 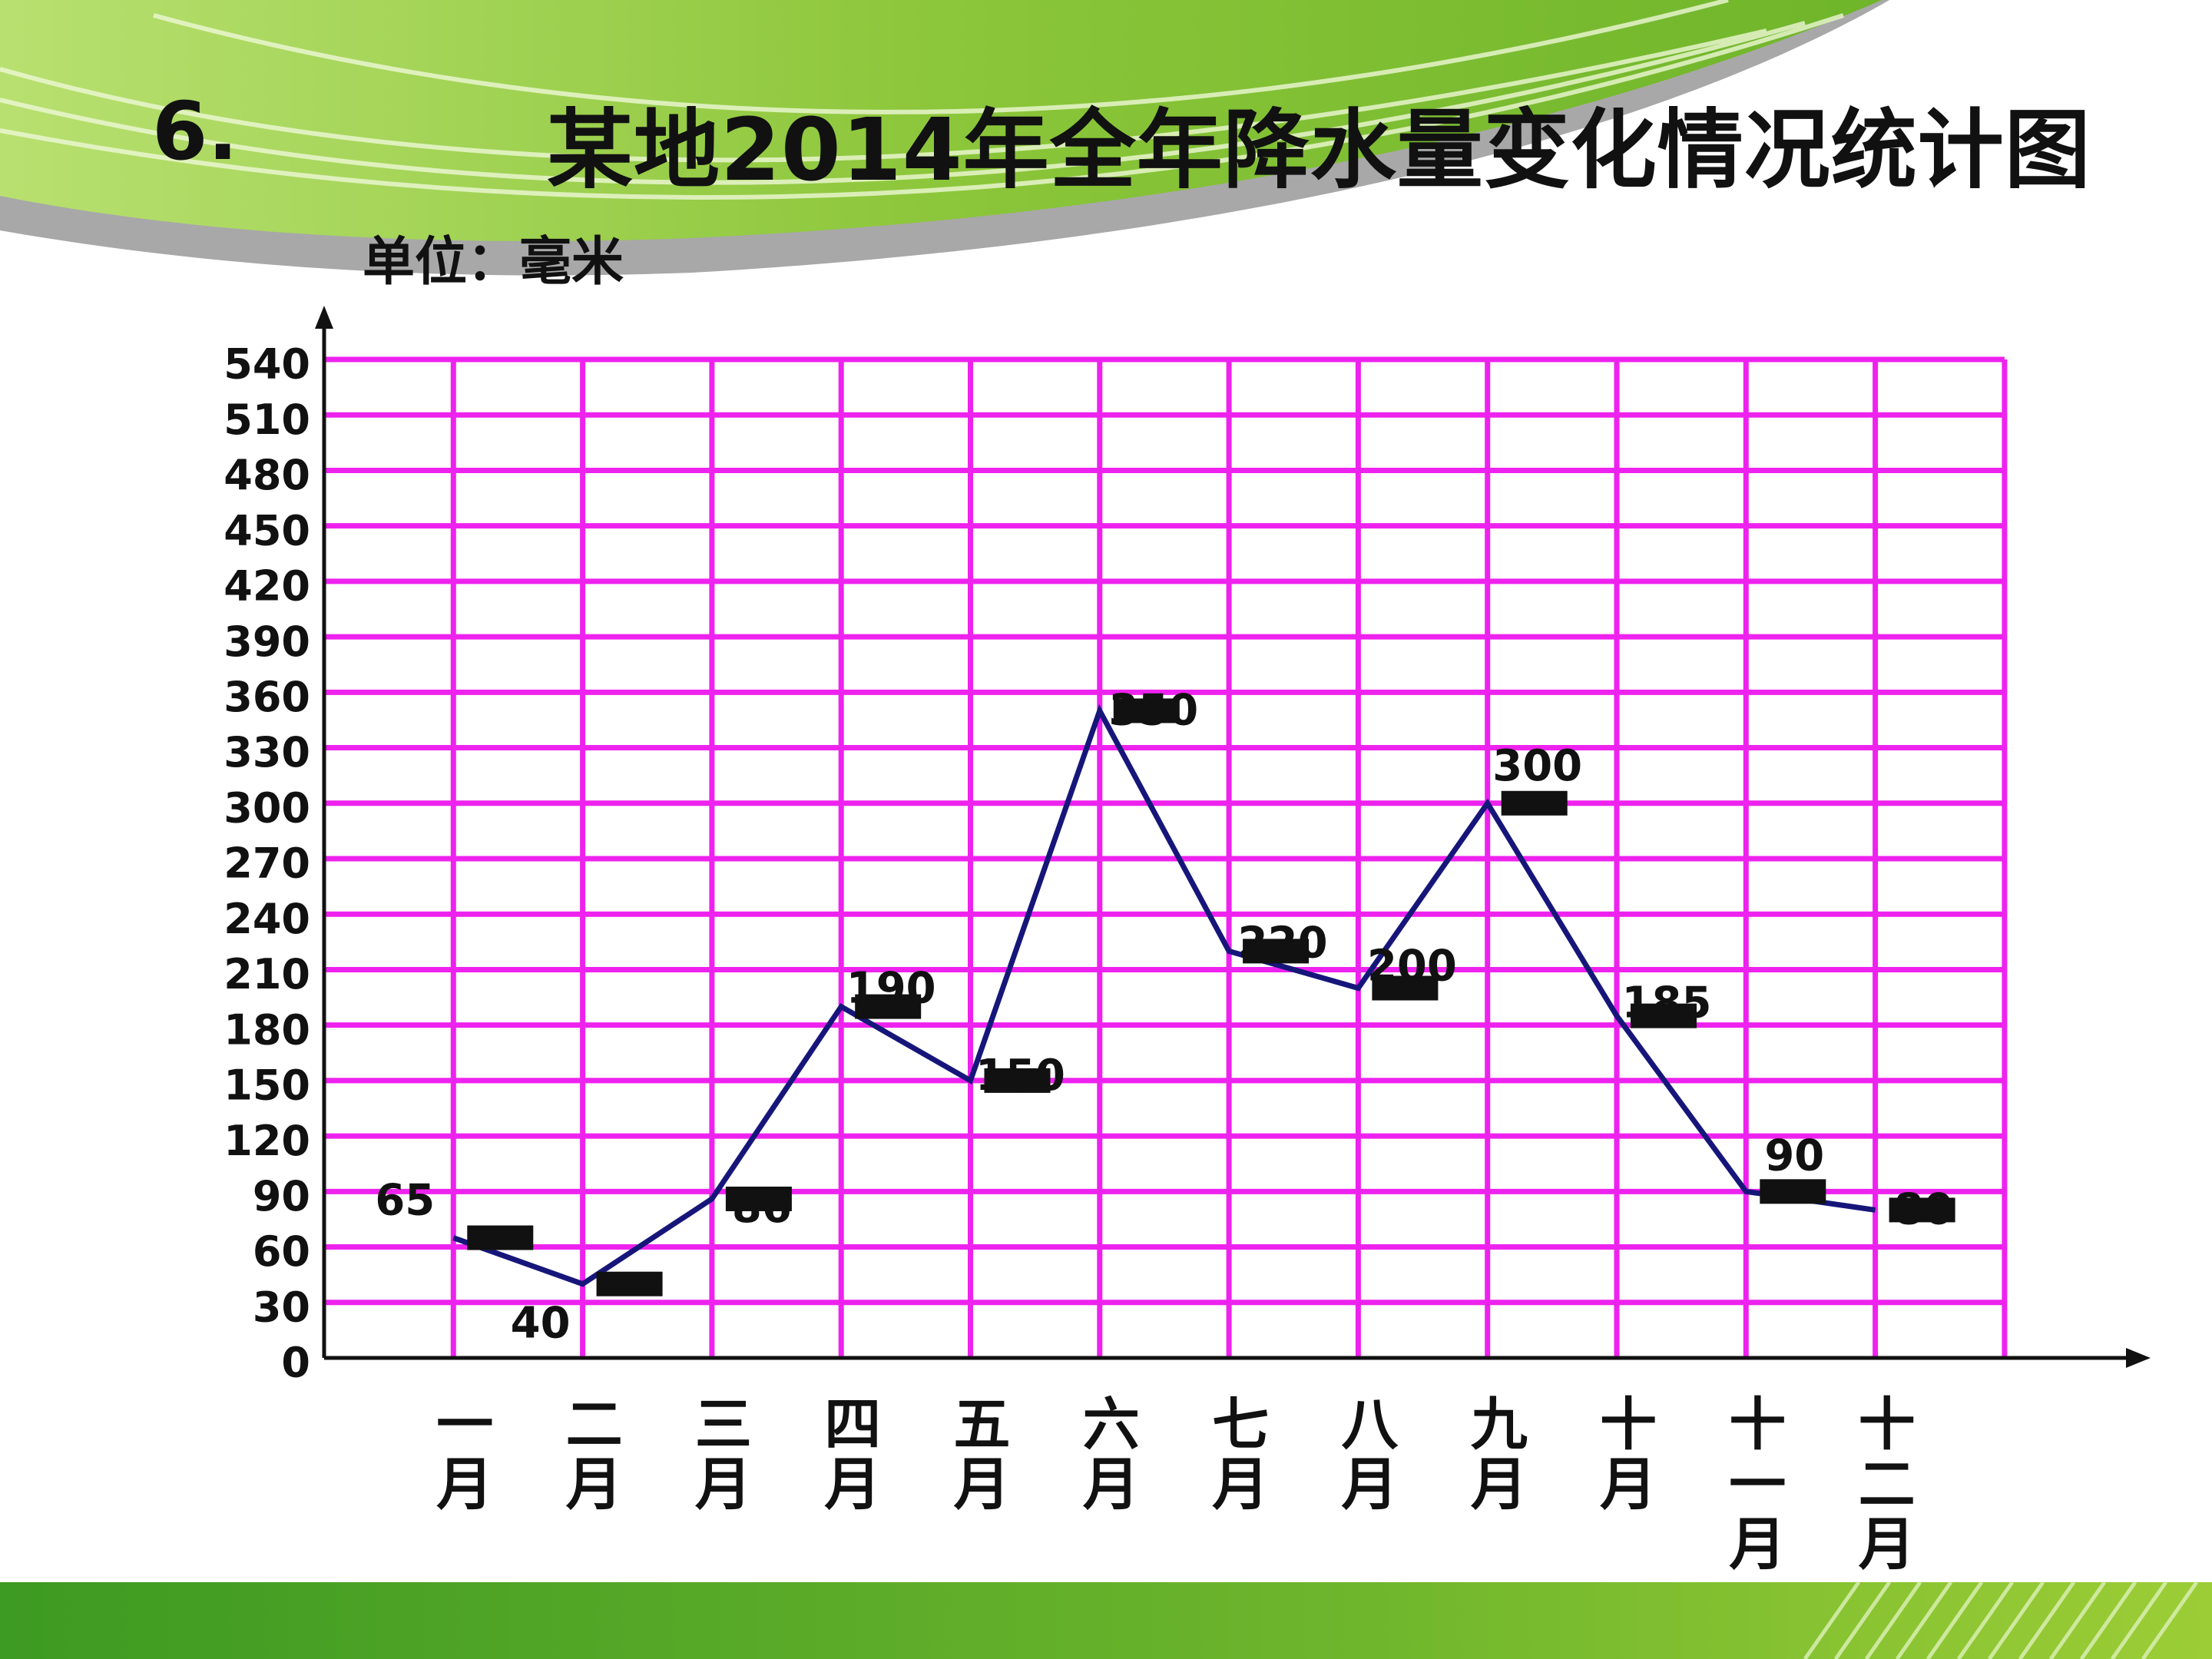 What do you see at coordinates (267, 919) in the screenshot?
I see `y-tick-label: 240` at bounding box center [267, 919].